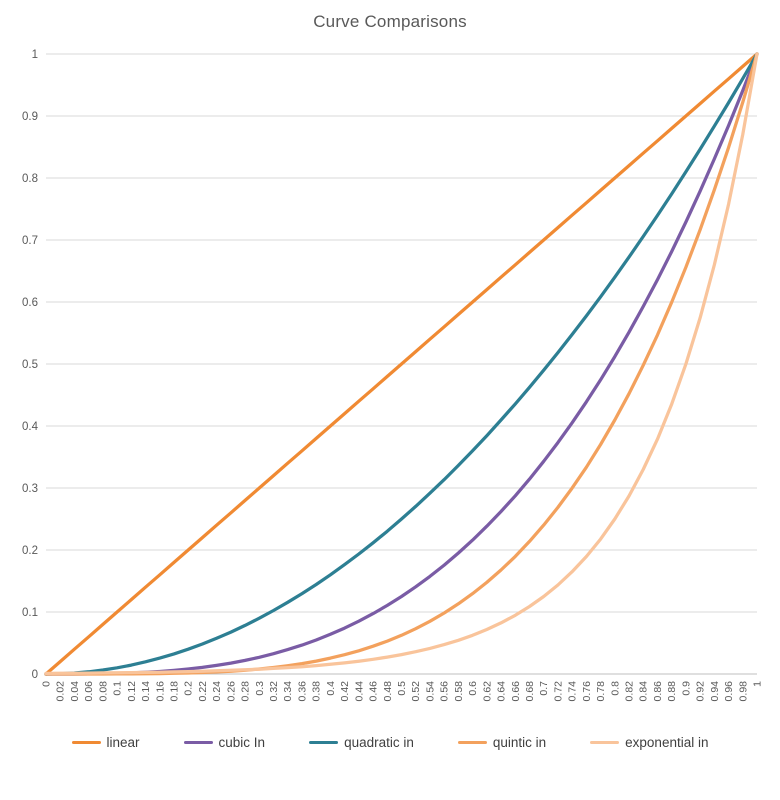 This screenshot has width=780, height=800. What do you see at coordinates (473, 688) in the screenshot?
I see `x-axis-tick-label: 0.6` at bounding box center [473, 688].